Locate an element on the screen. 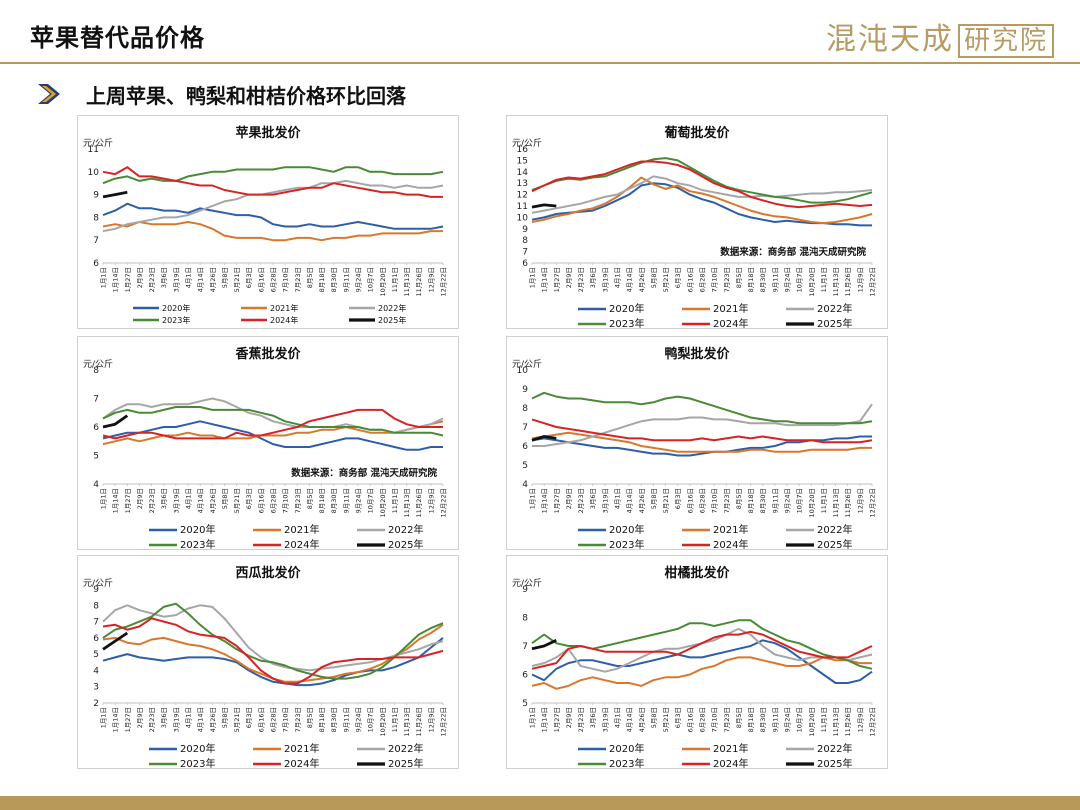 The height and width of the screenshot is (810, 1080). x-tick-label: 6月3日 is located at coordinates (249, 717).